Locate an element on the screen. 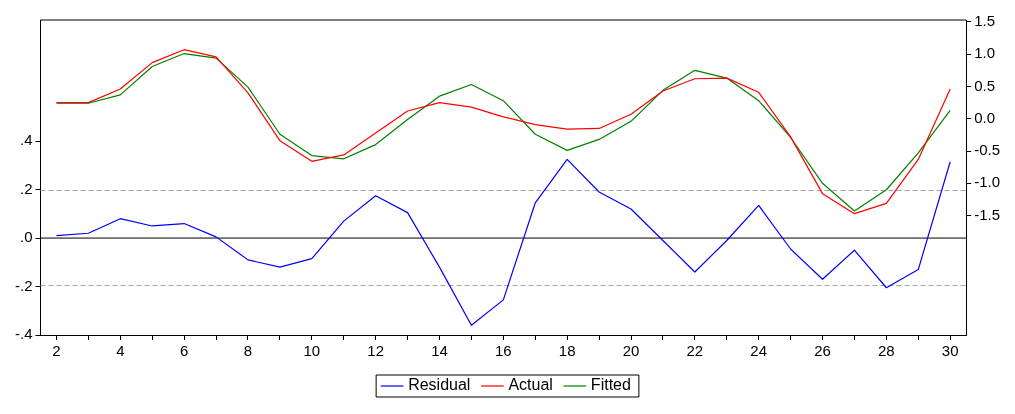 This screenshot has width=1015, height=414. x-tick-label: 6 is located at coordinates (184, 351).